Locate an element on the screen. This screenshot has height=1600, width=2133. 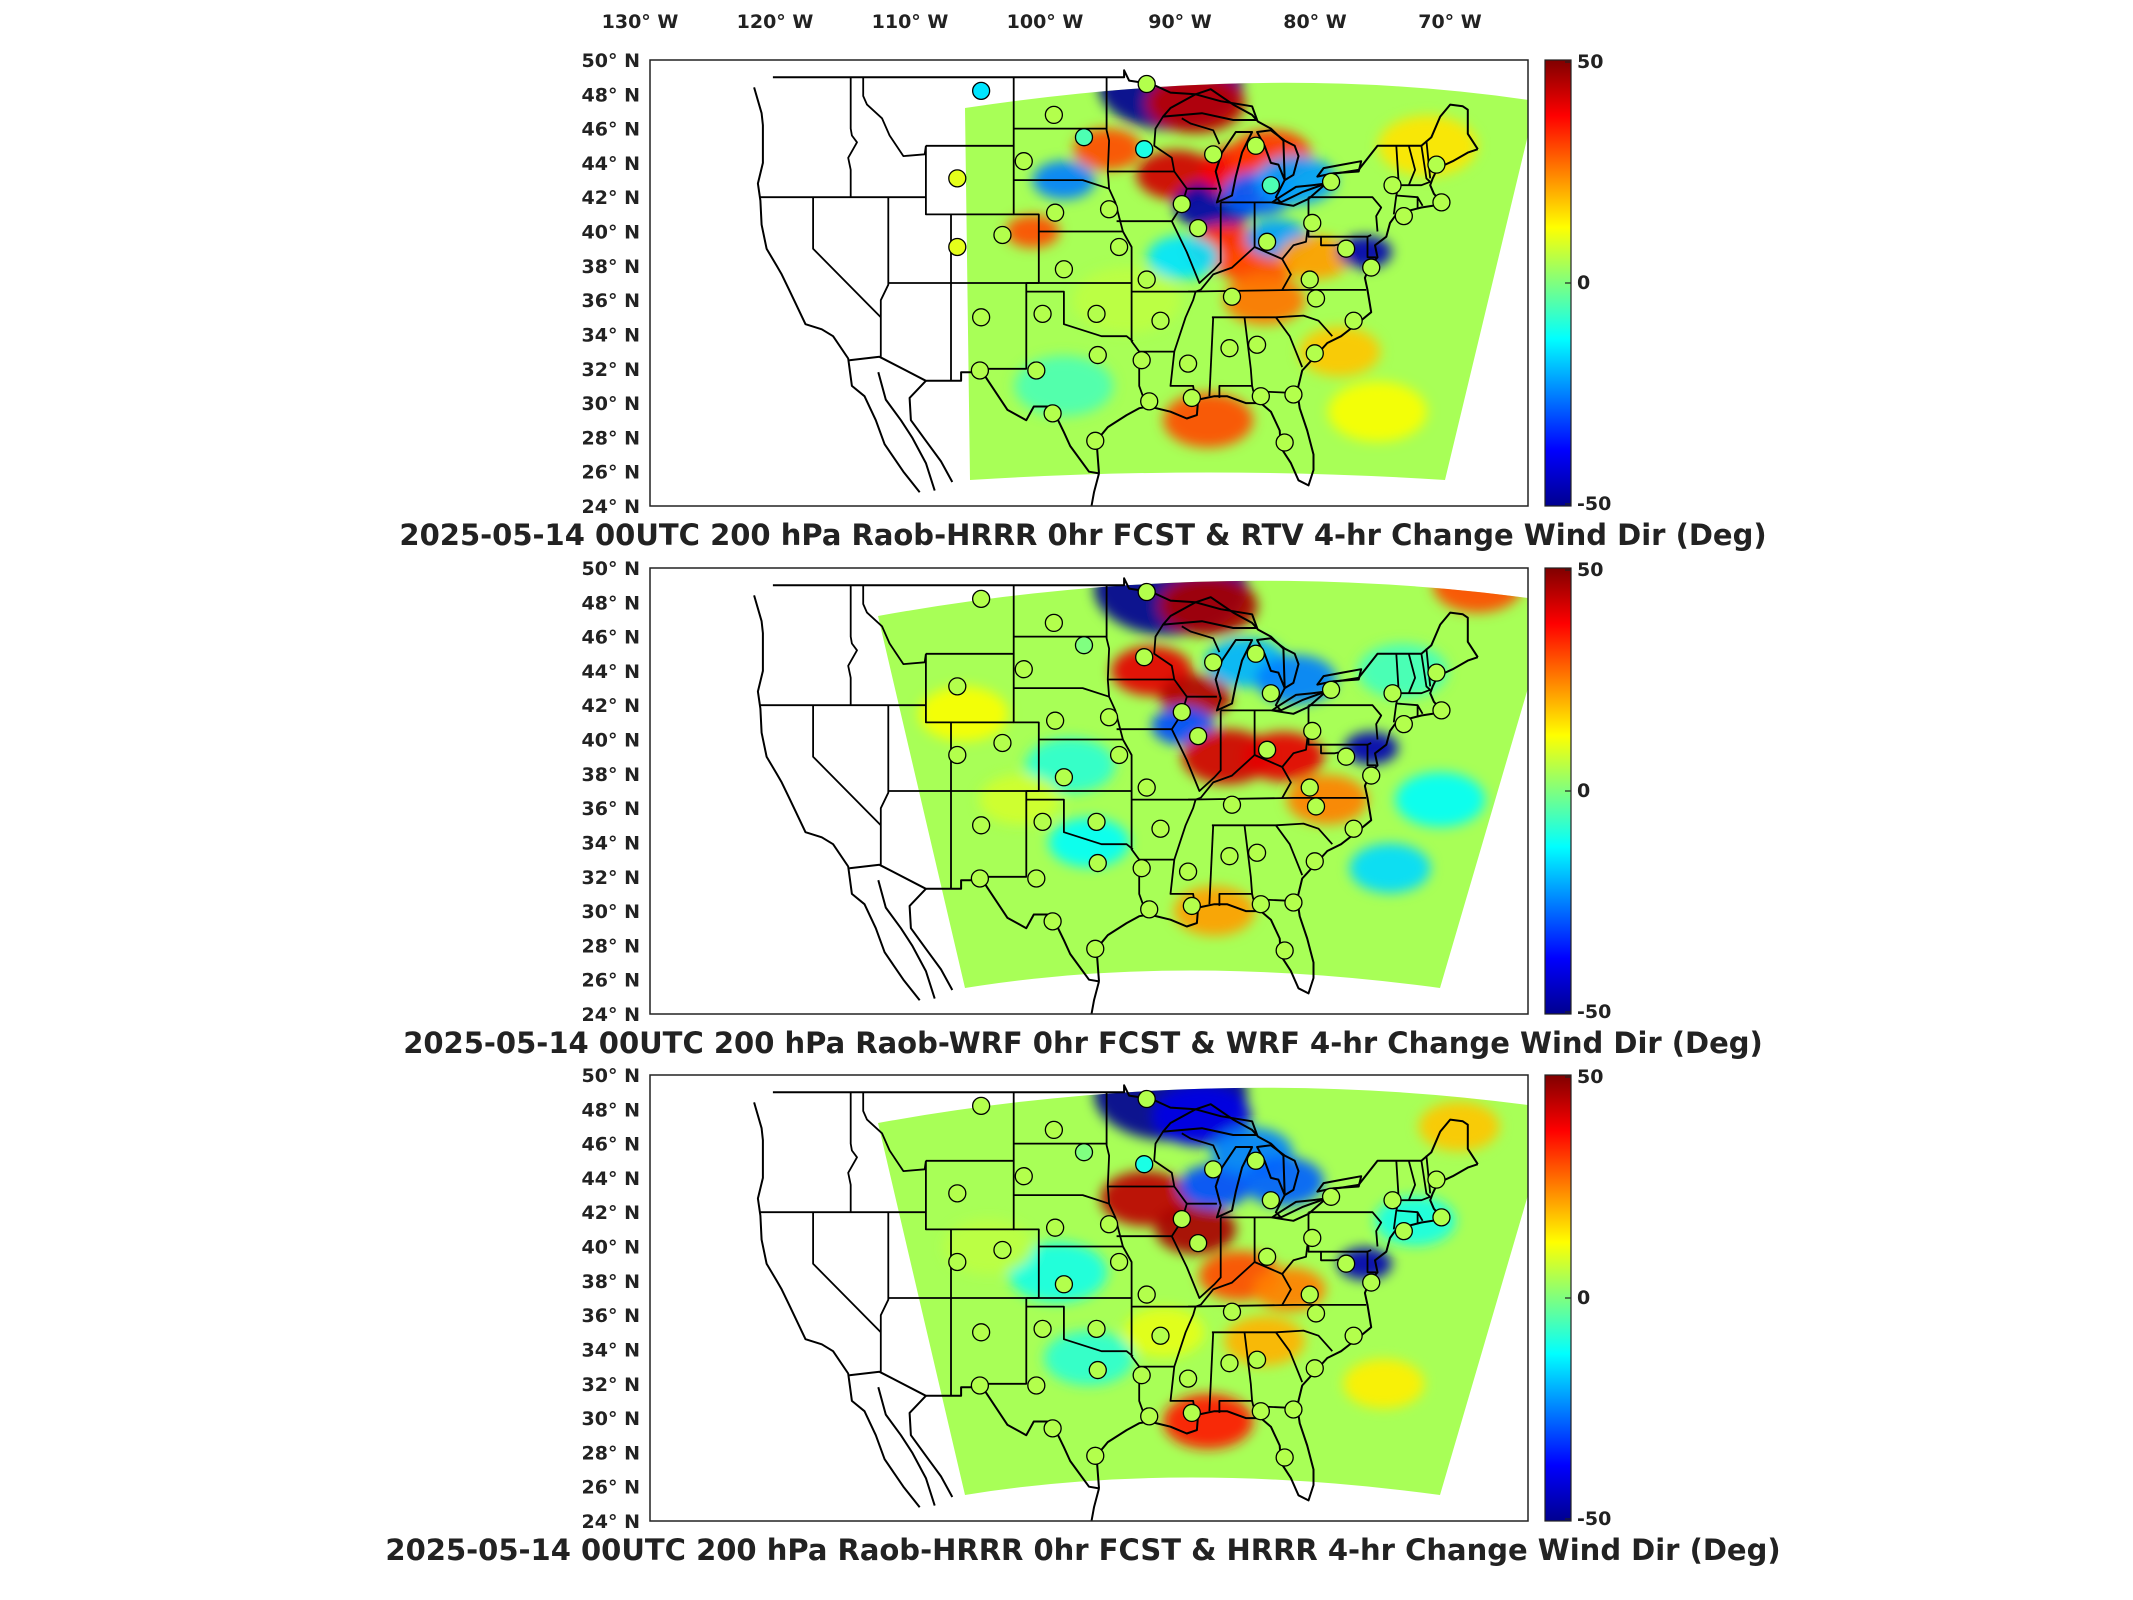
latitude-label: 48° N is located at coordinates (611, 95).